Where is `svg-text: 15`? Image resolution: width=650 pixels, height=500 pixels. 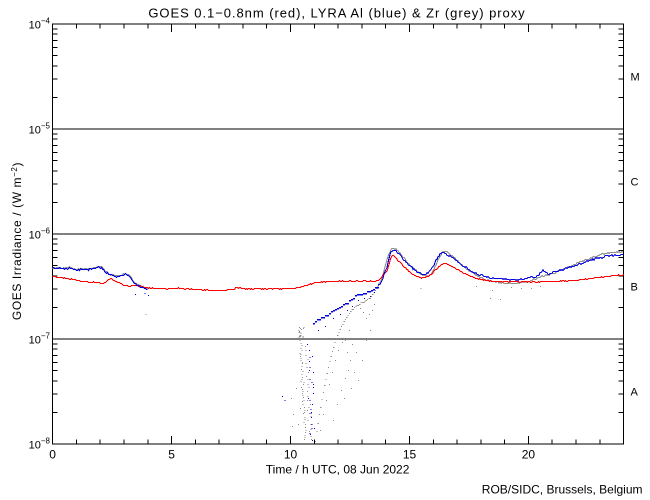 svg-text: 15 is located at coordinates (410, 455).